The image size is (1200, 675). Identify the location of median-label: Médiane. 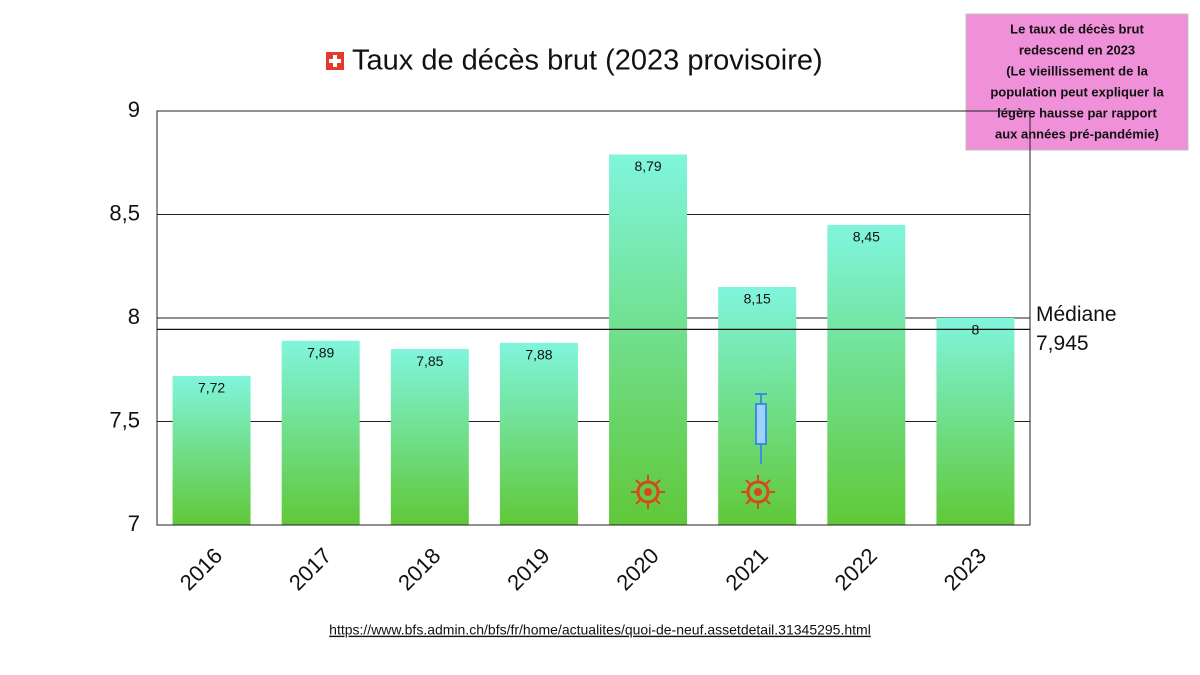
(1076, 314).